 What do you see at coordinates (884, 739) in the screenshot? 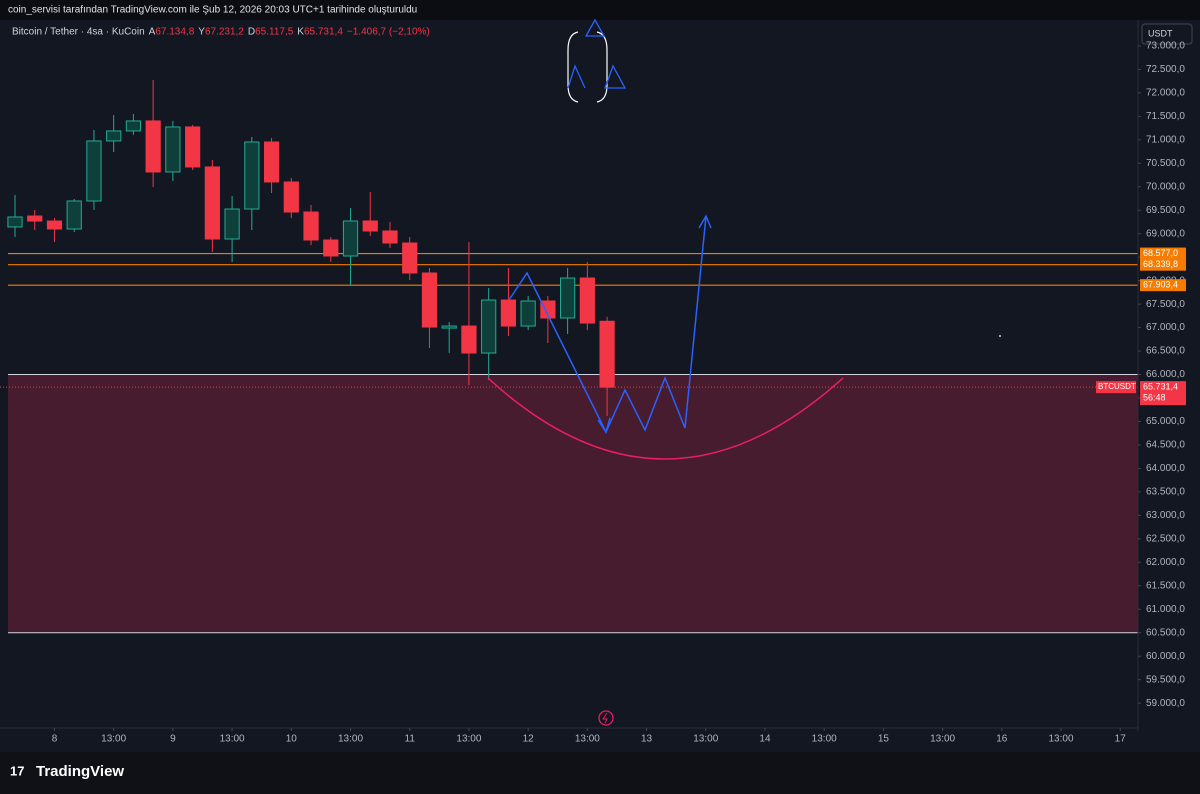
I see `x-tick-label: 15` at bounding box center [884, 739].